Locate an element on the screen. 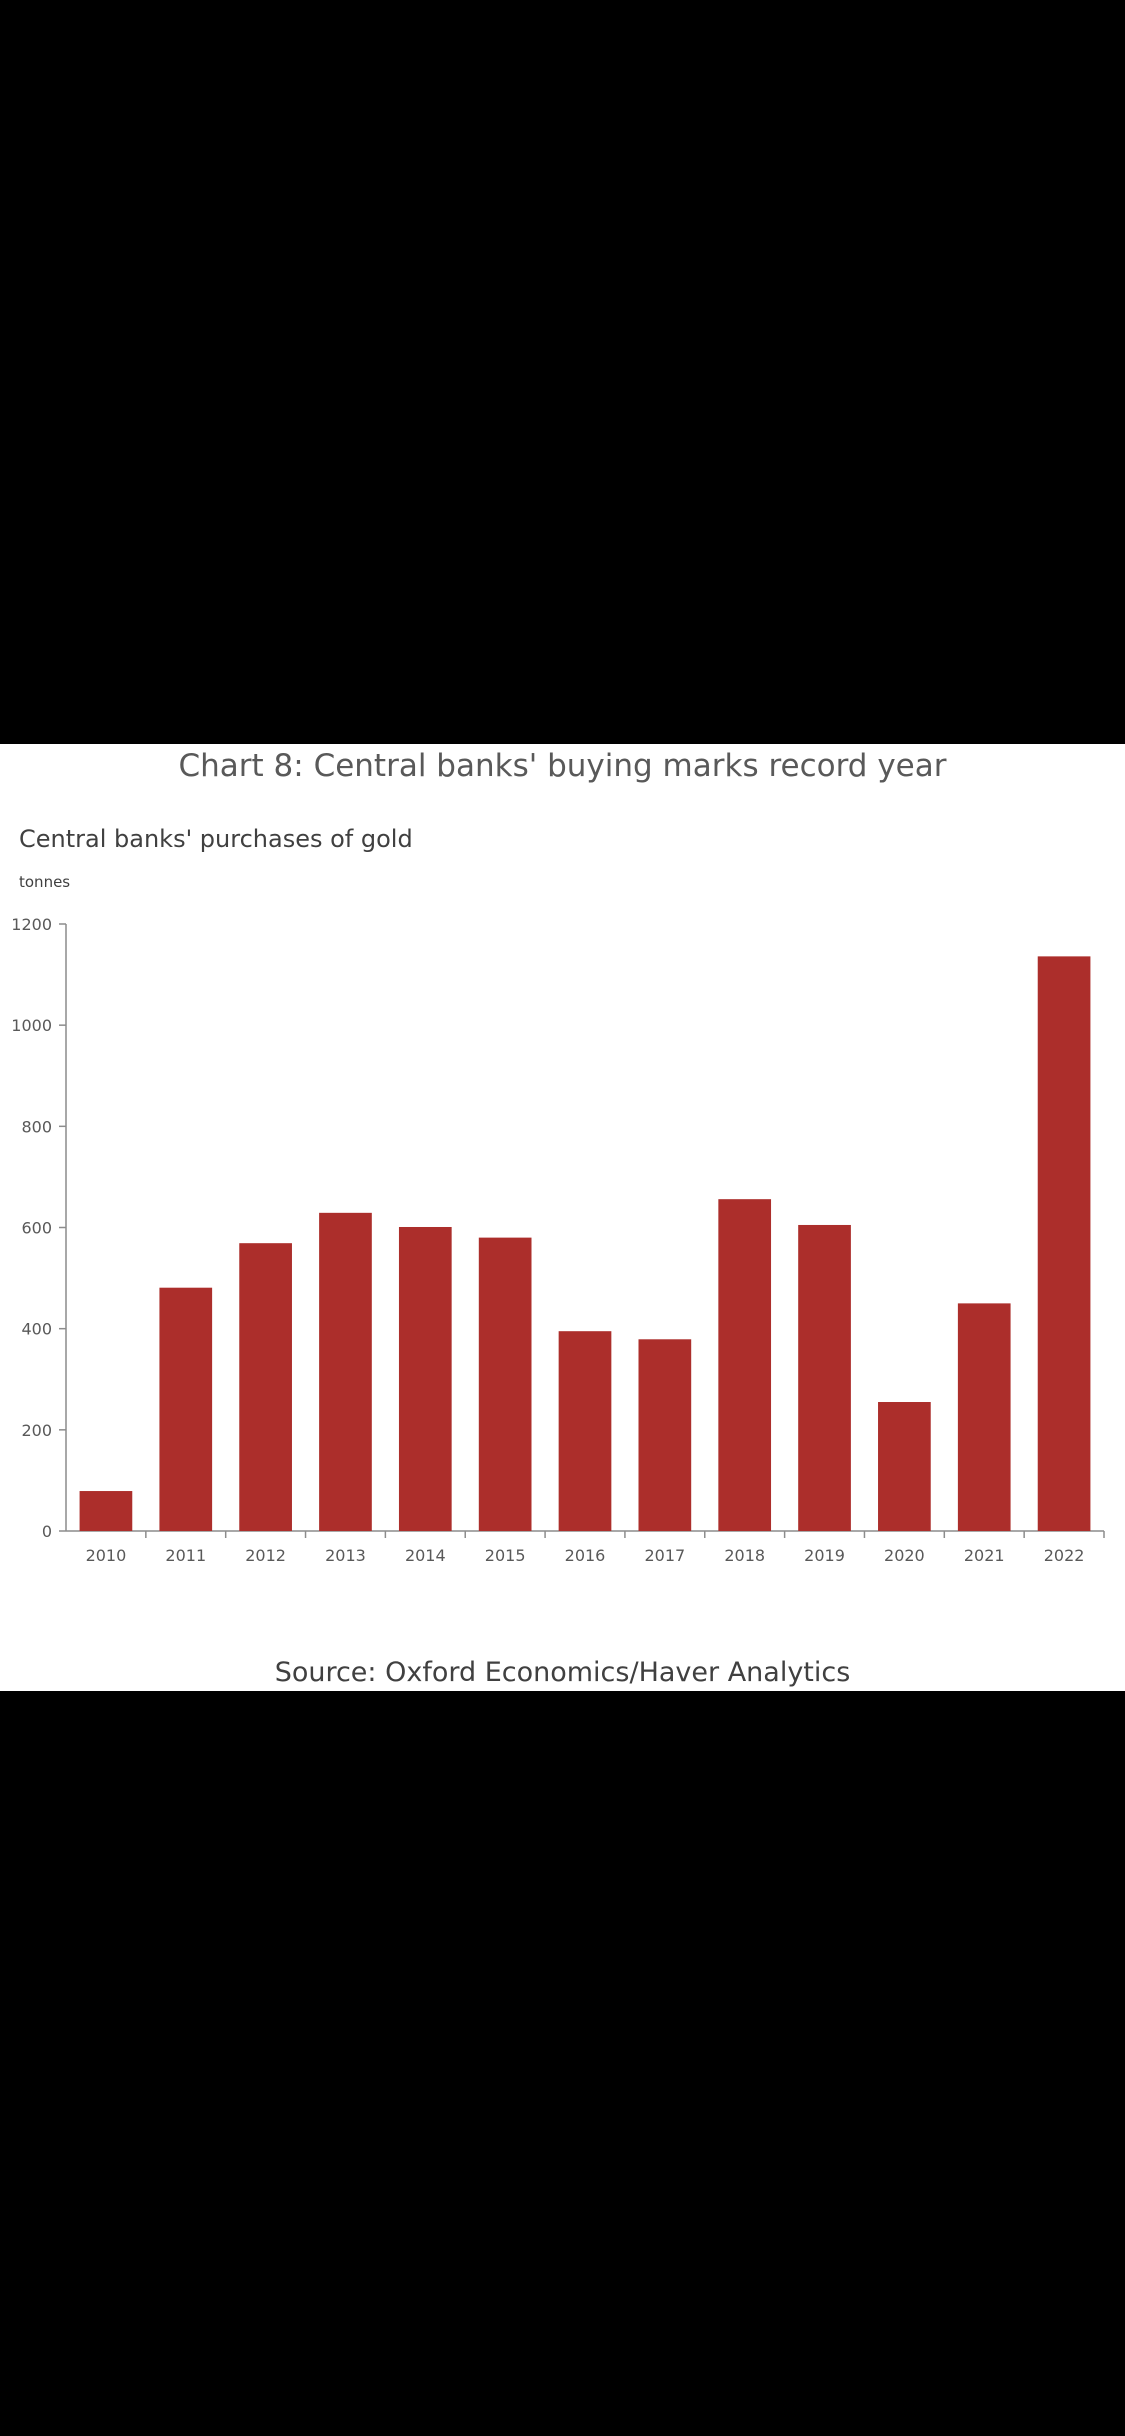 The height and width of the screenshot is (2436, 1125). x-tick-label: 2016 is located at coordinates (585, 1555).